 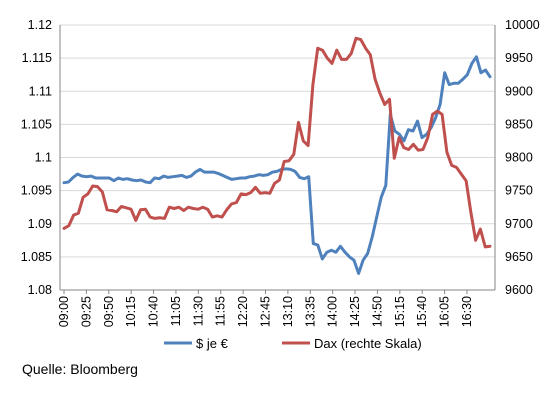 I want to click on legend-label: Dax (rechte Skala), so click(x=368, y=343).